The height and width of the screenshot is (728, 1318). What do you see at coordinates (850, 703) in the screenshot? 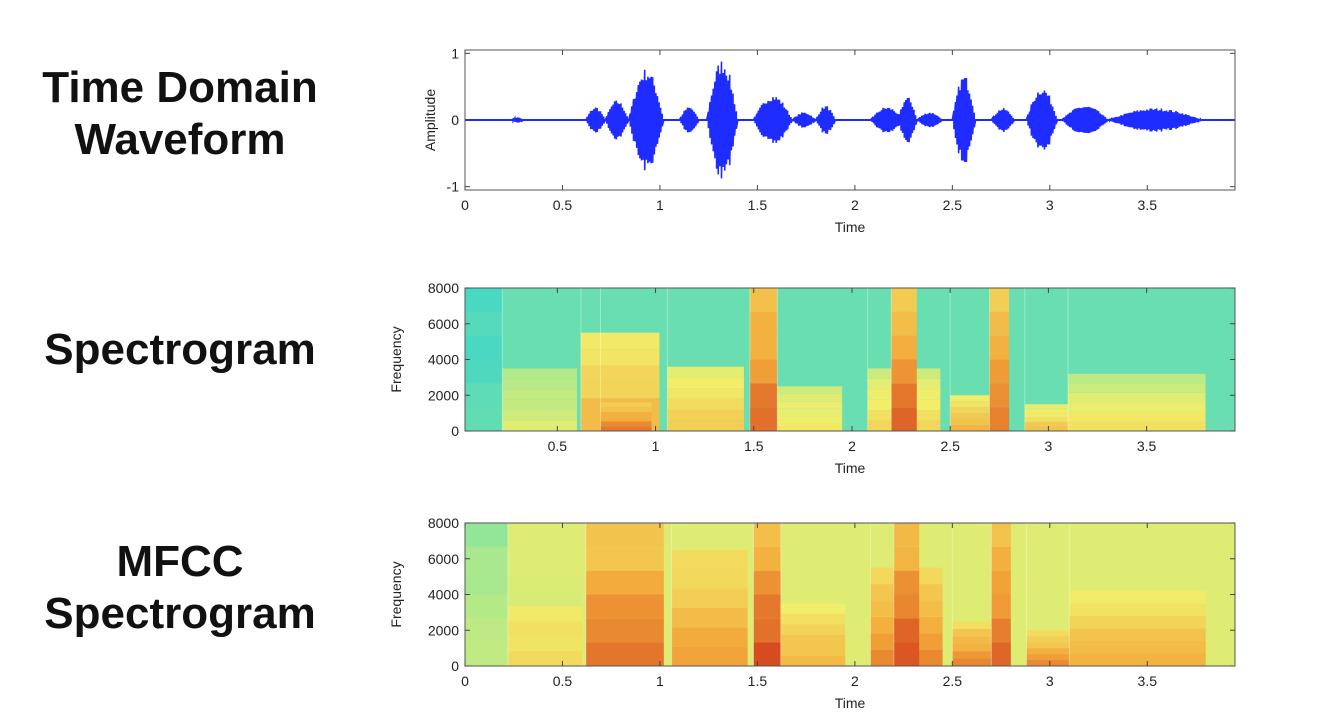
I see `x-axis-label: Time` at bounding box center [850, 703].